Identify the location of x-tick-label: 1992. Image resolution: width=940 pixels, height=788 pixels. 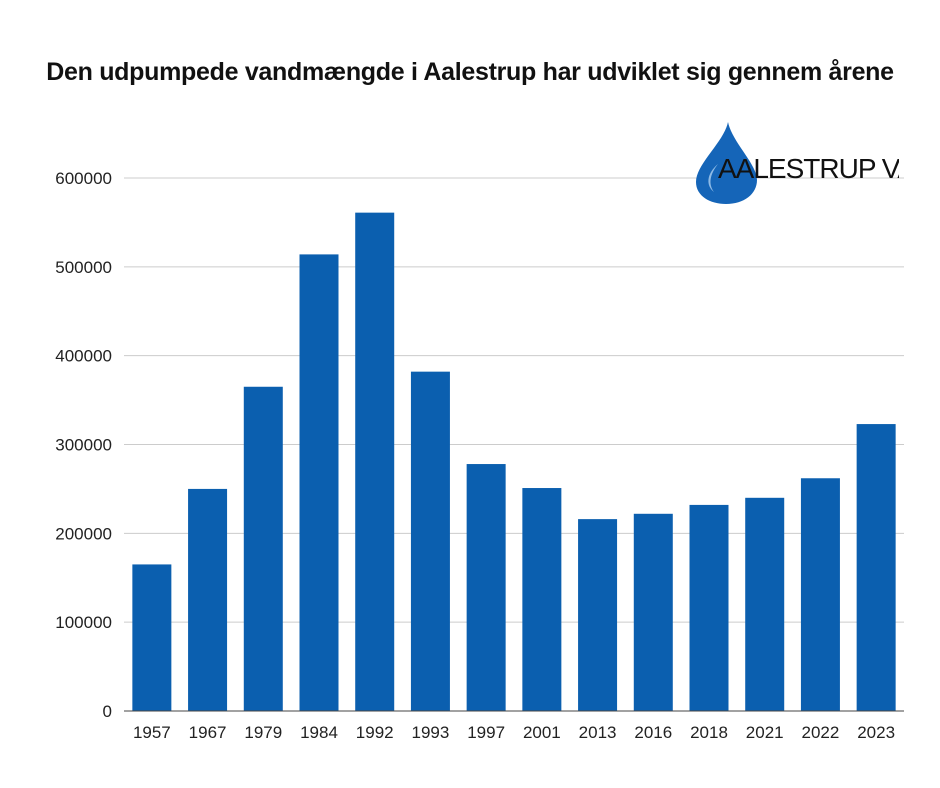
(375, 732).